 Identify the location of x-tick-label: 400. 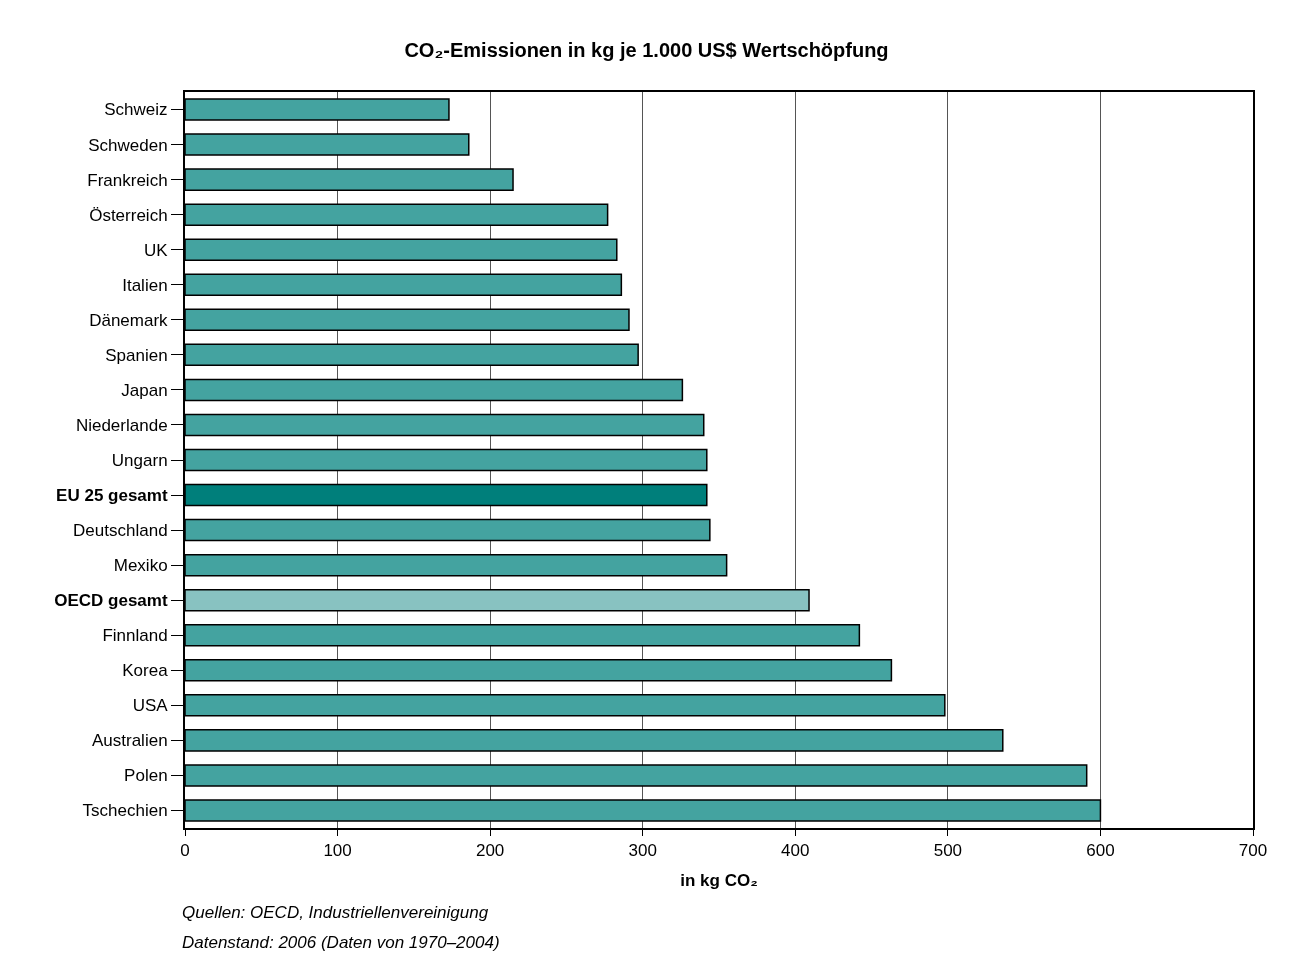
(795, 851).